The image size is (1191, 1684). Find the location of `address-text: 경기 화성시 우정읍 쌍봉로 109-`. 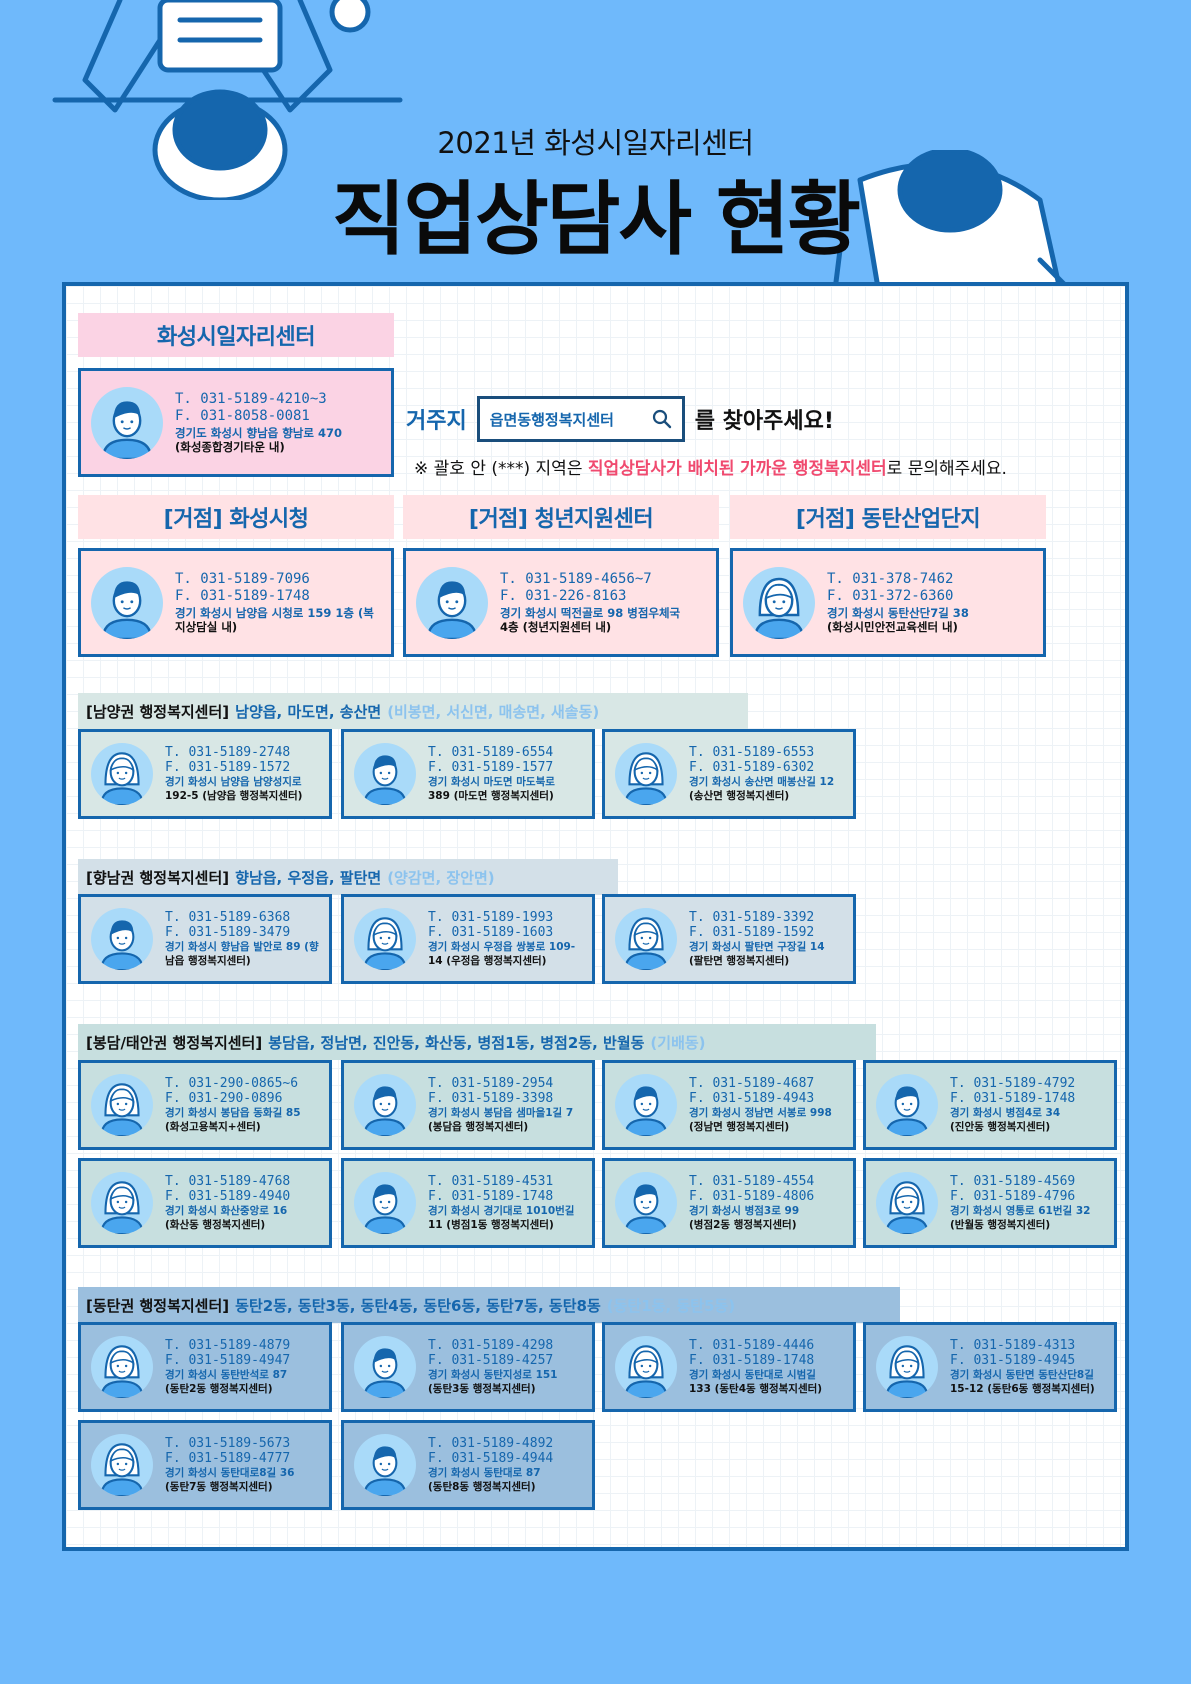

address-text: 경기 화성시 우정읍 쌍봉로 109- is located at coordinates (502, 946).